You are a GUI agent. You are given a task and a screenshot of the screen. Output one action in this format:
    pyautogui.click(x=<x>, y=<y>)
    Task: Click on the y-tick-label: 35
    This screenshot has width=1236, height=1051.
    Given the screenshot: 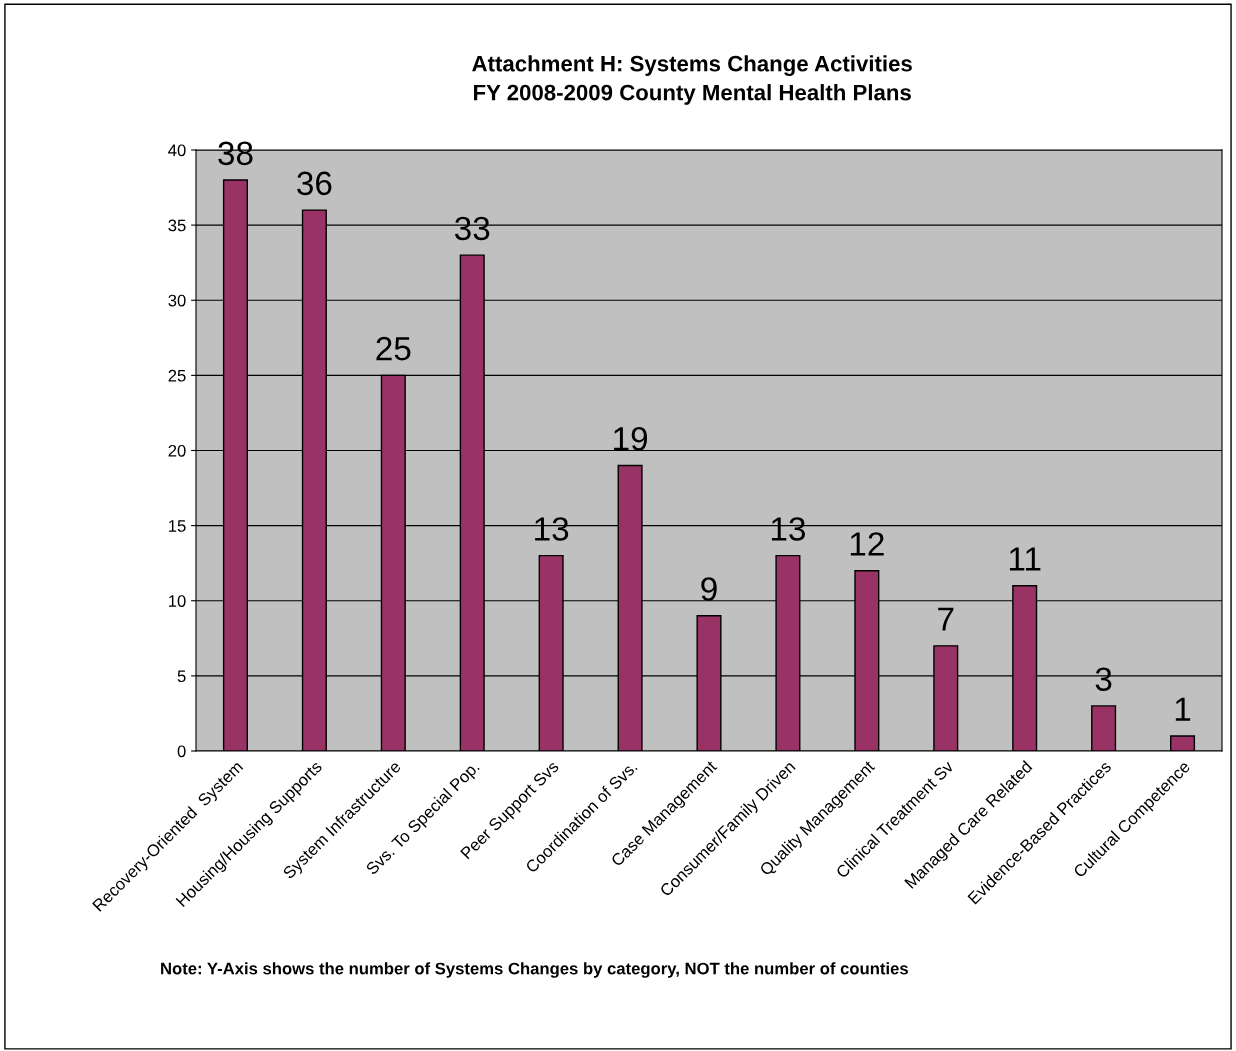 What is the action you would take?
    pyautogui.click(x=177, y=225)
    